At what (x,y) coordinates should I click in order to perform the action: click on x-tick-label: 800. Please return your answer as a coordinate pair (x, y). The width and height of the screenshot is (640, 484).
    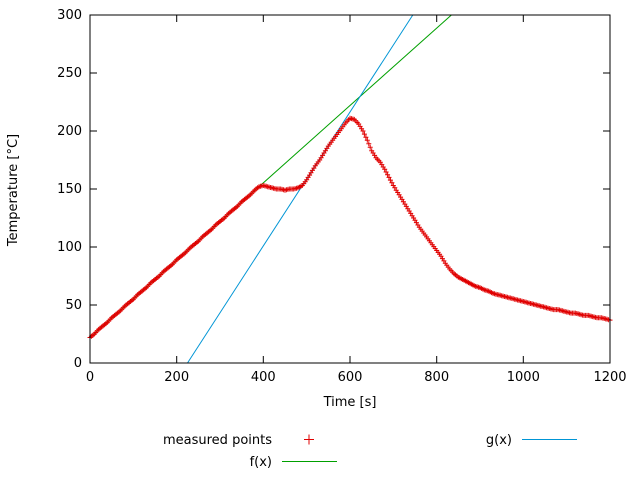
    Looking at the image, I should click on (436, 377).